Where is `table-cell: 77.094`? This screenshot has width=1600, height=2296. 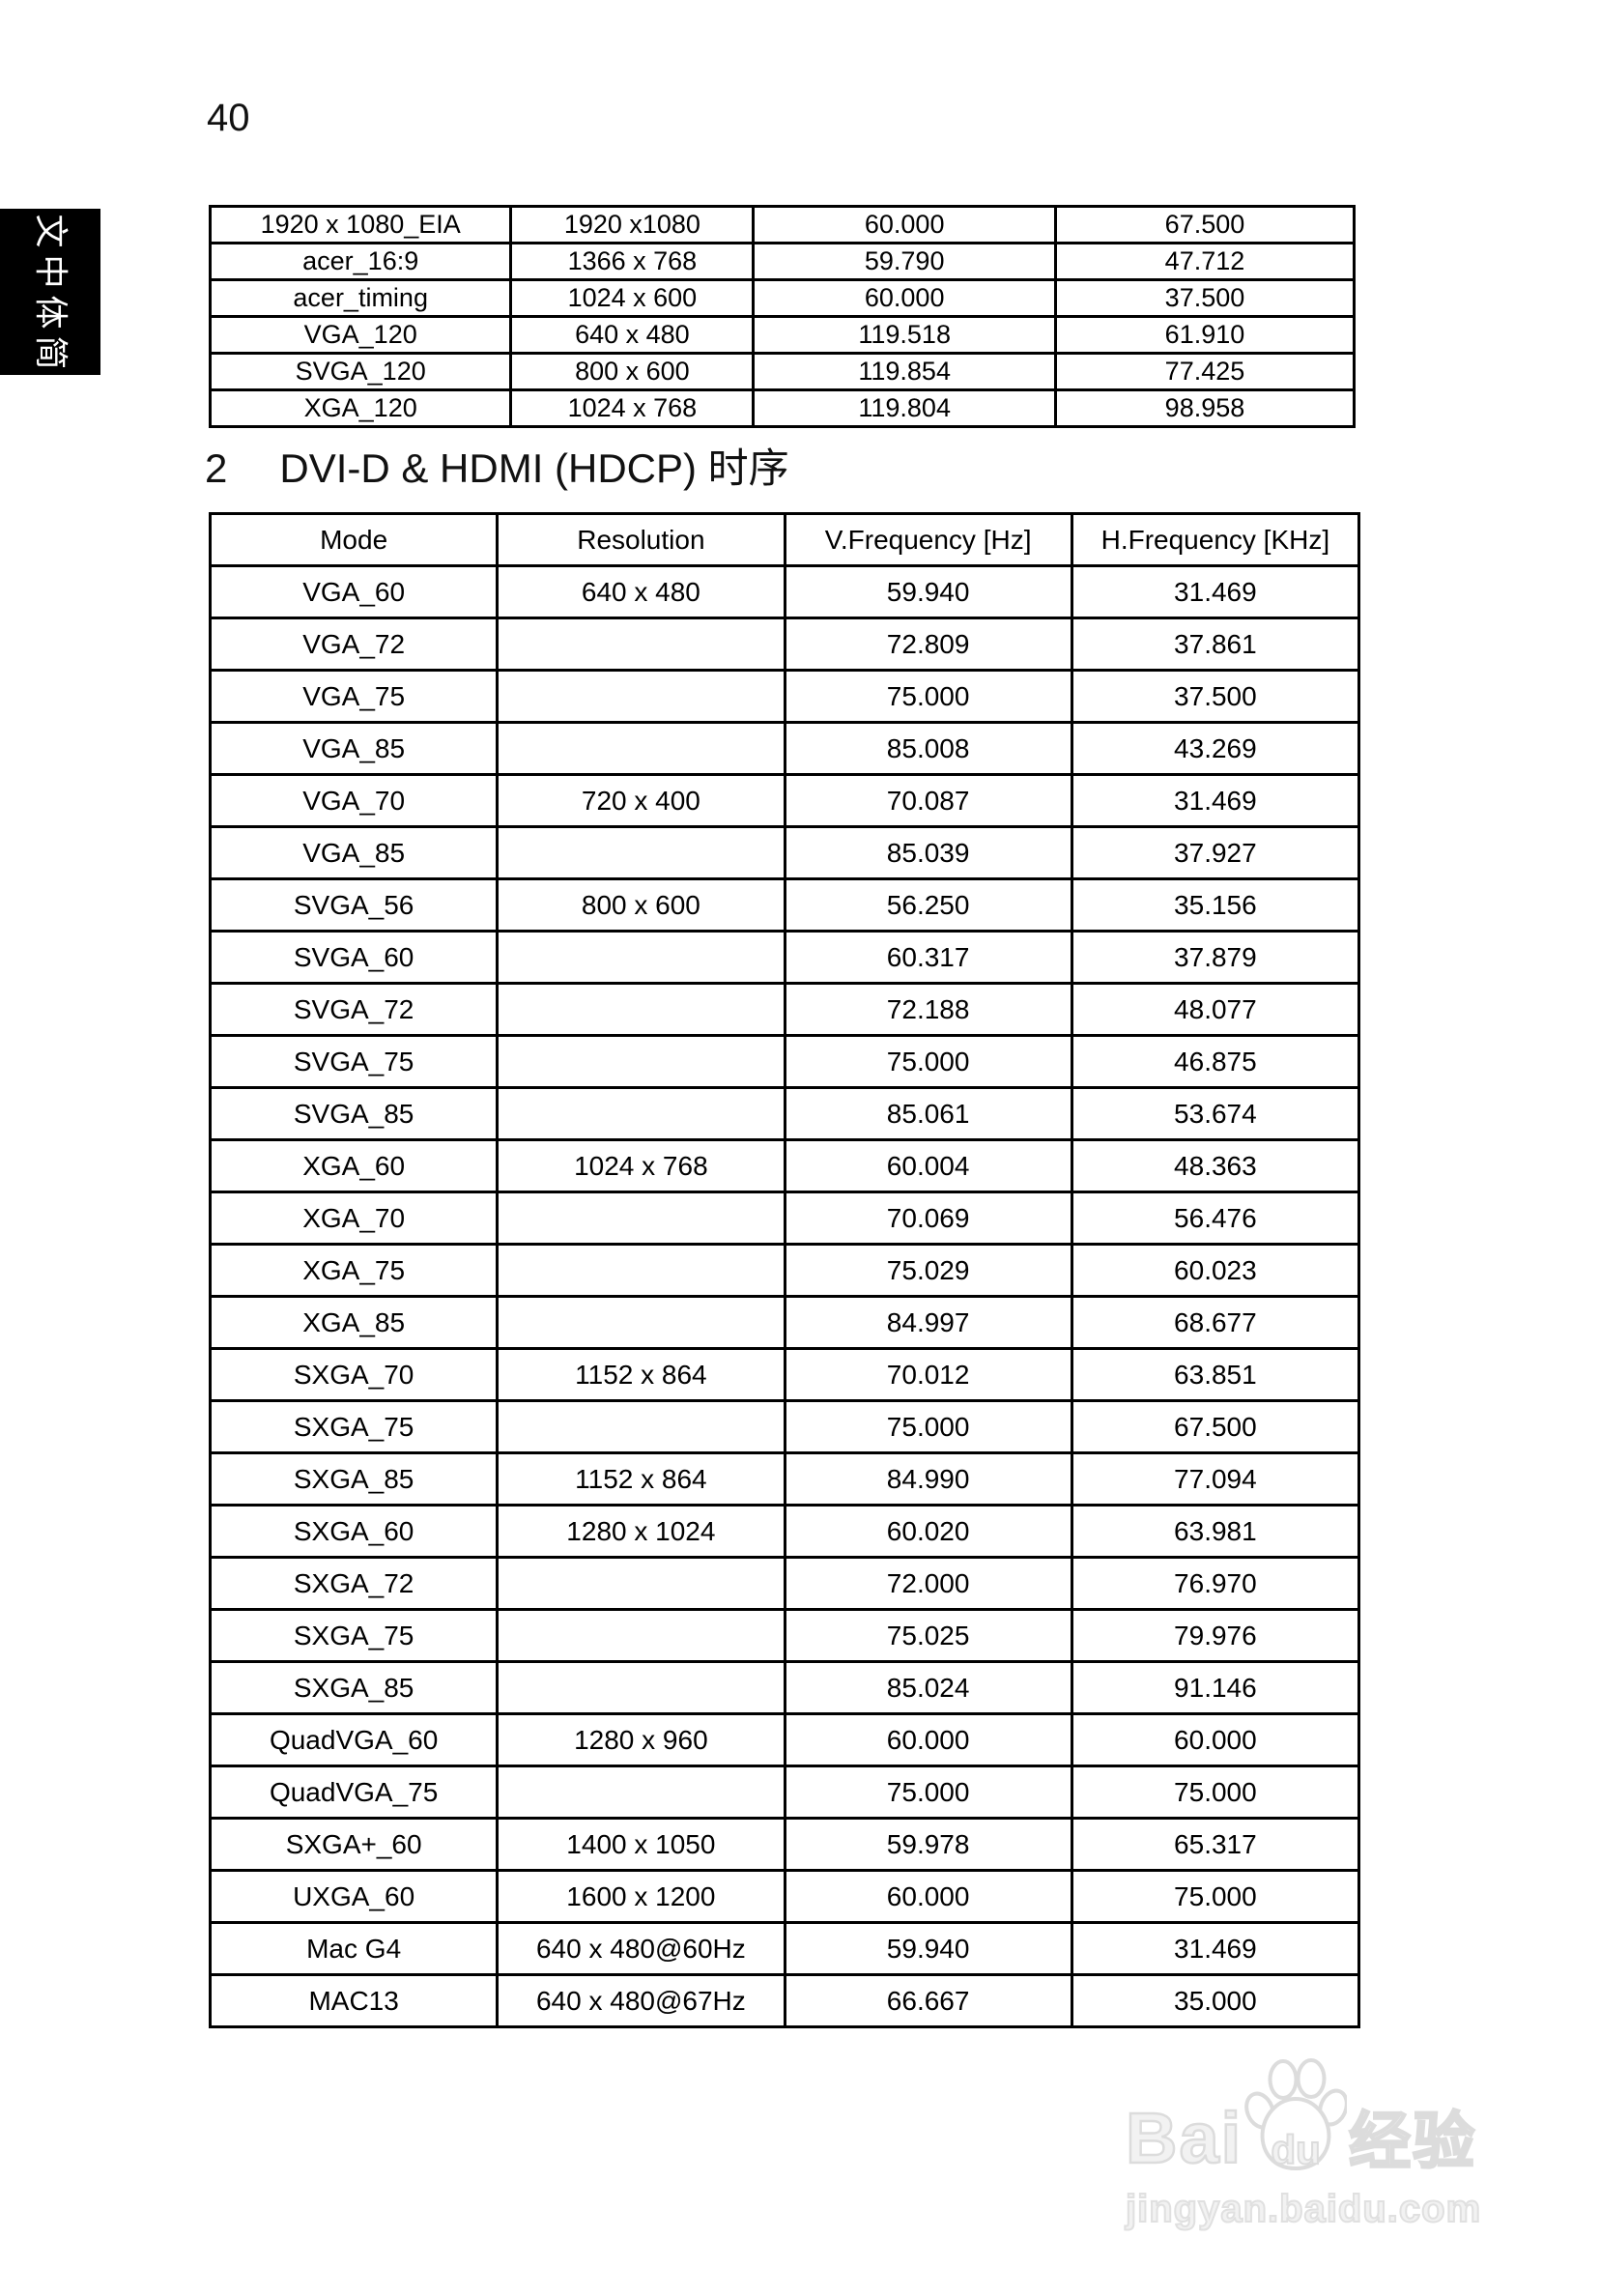
table-cell: 77.094 is located at coordinates (1215, 1479).